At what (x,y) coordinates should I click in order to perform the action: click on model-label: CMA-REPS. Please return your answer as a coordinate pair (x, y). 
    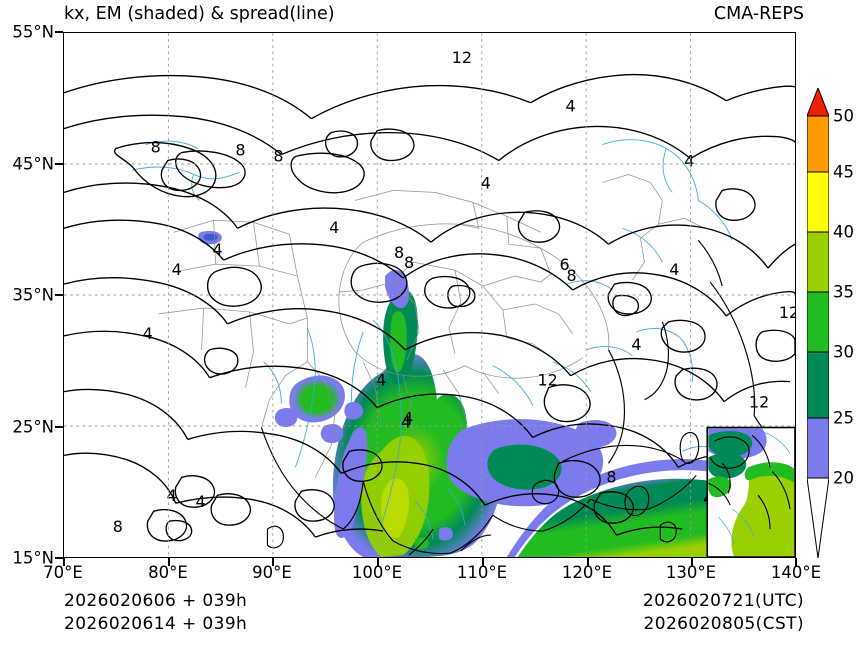
    Looking at the image, I should click on (758, 14).